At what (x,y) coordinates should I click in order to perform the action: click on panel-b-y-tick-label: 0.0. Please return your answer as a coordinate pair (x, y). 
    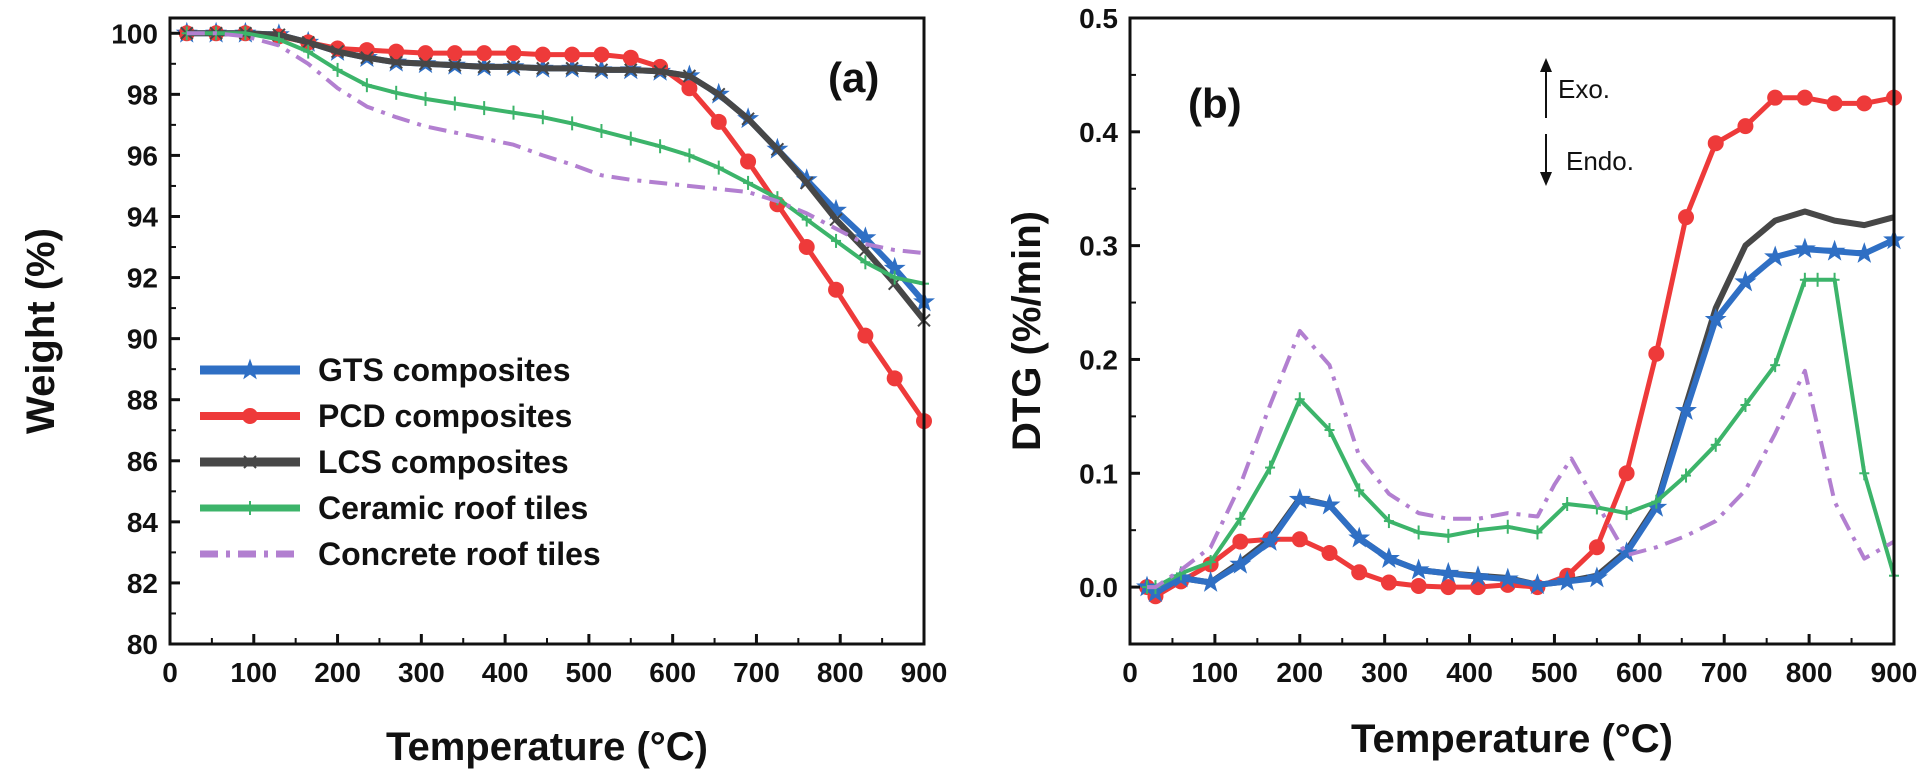
    Looking at the image, I should click on (1098, 587).